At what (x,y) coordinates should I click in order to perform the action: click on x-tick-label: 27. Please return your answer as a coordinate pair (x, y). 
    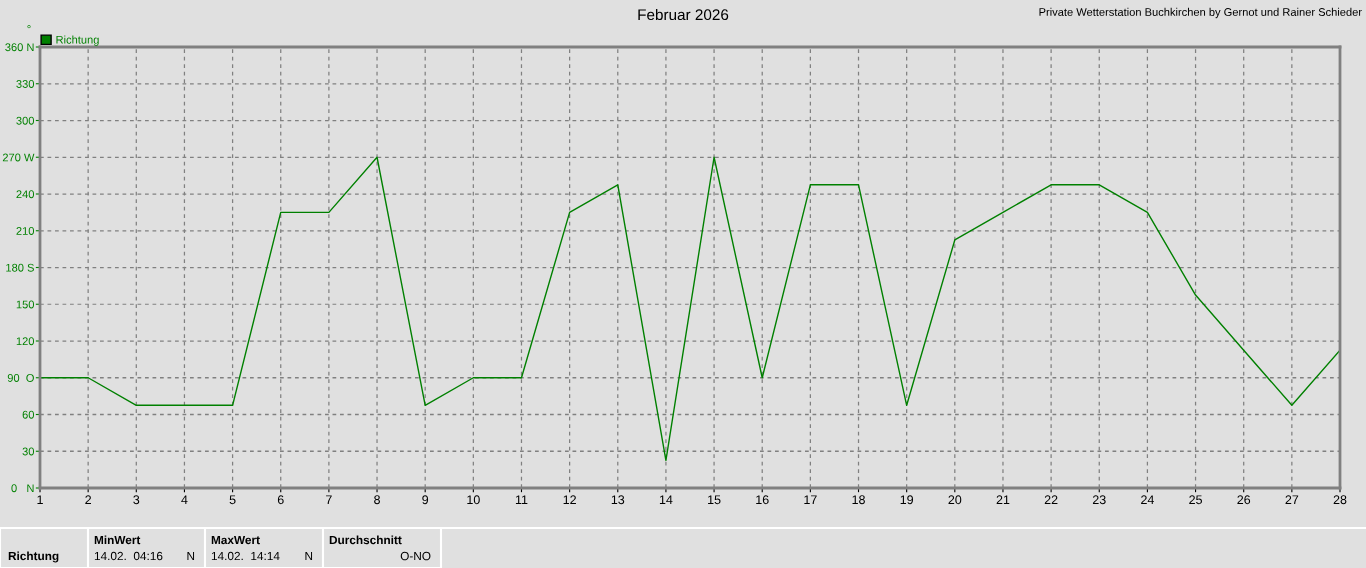
    Looking at the image, I should click on (1292, 499).